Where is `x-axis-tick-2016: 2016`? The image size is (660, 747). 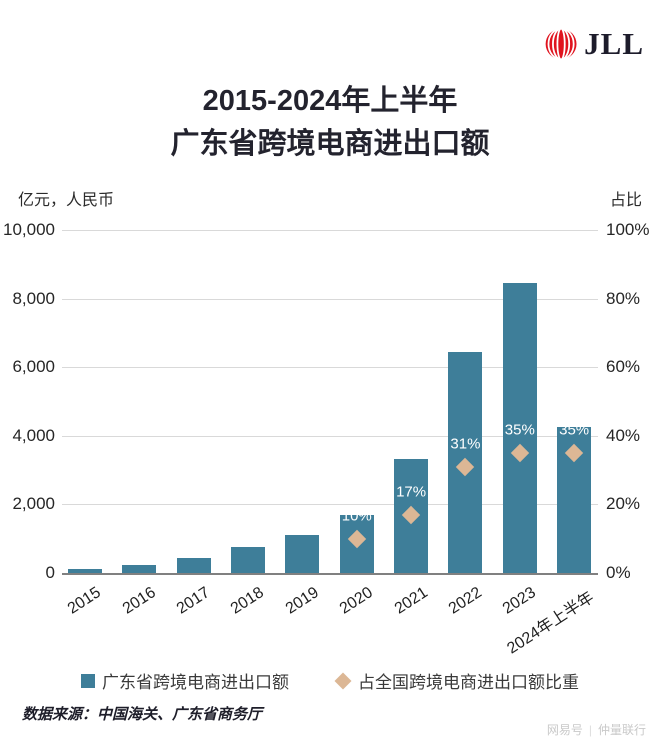 x-axis-tick-2016: 2016 is located at coordinates (139, 601).